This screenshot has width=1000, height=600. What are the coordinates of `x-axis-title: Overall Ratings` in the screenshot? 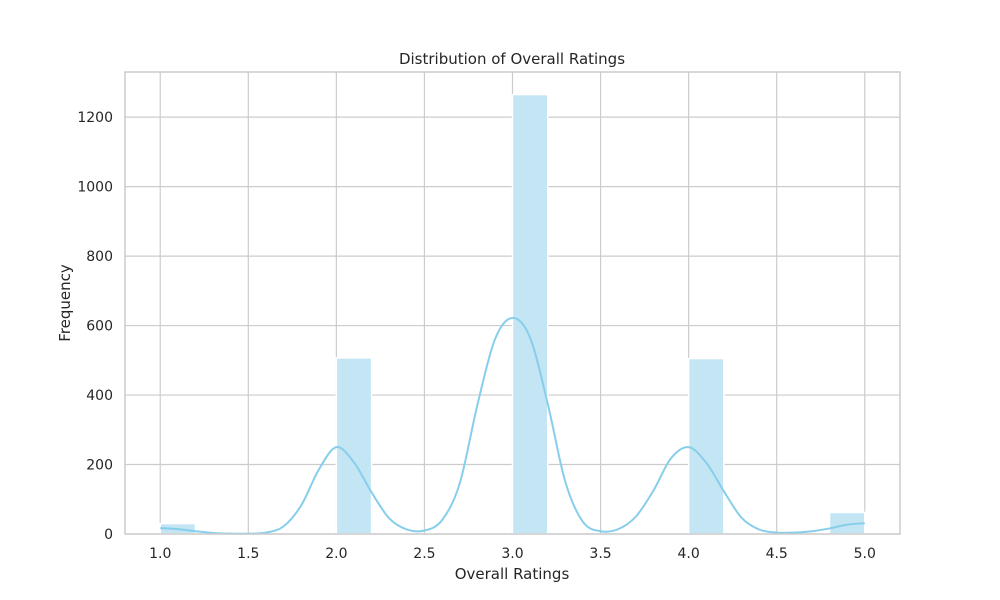 It's located at (512, 574).